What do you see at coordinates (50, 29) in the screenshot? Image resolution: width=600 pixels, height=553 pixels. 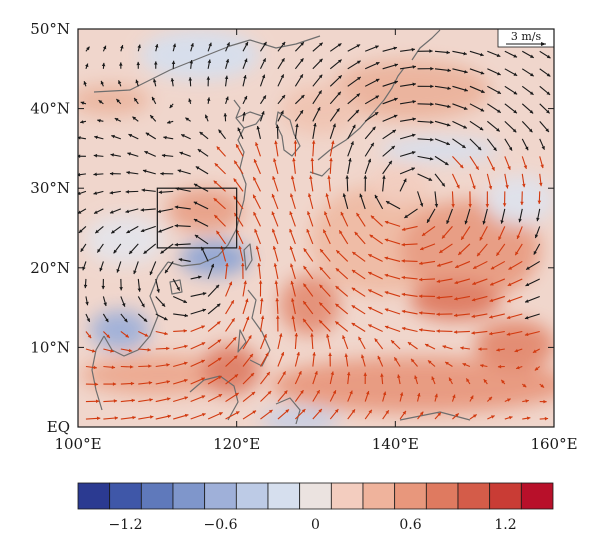 I see `lat-tick-label: 50°N` at bounding box center [50, 29].